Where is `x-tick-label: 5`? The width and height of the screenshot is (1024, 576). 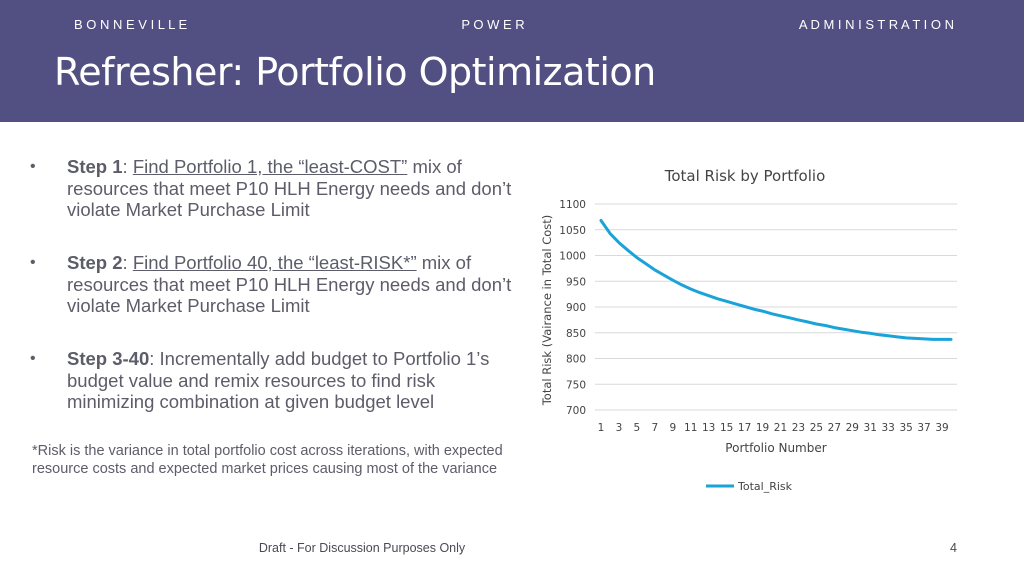
x-tick-label: 5 is located at coordinates (637, 428).